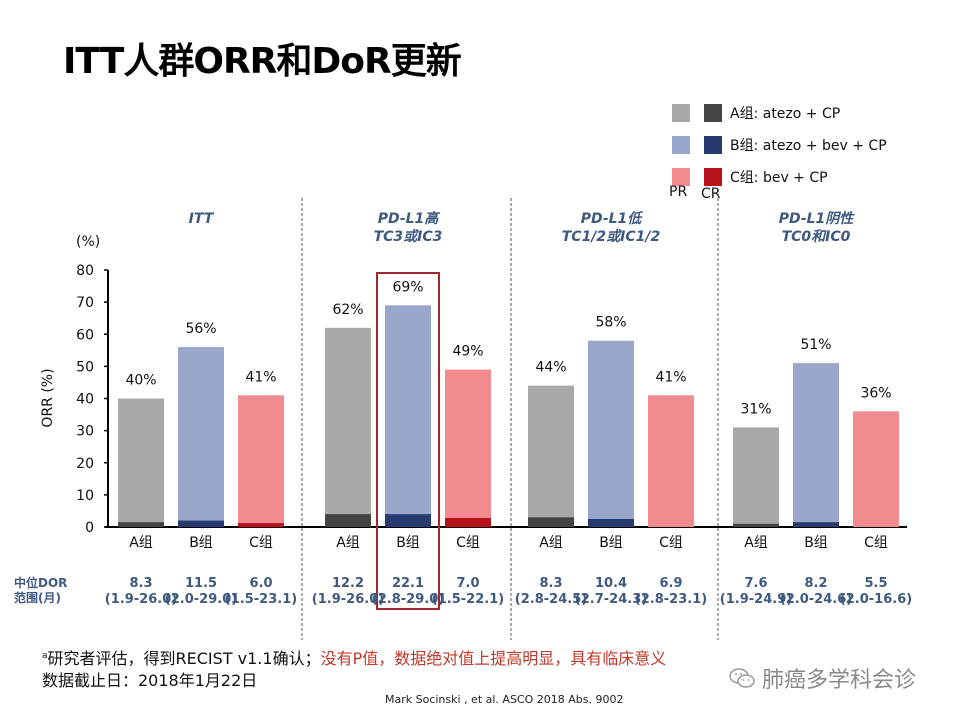 Image resolution: width=960 pixels, height=720 pixels. Describe the element at coordinates (612, 218) in the screenshot. I see `group-title: PD-L1低` at that location.